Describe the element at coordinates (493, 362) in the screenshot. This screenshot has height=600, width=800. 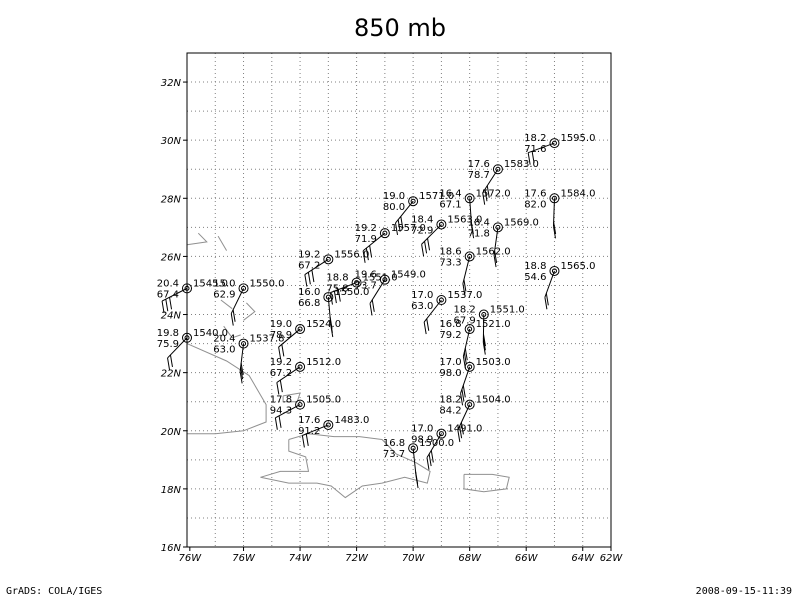
I see `station-height: 1503.0` at that location.